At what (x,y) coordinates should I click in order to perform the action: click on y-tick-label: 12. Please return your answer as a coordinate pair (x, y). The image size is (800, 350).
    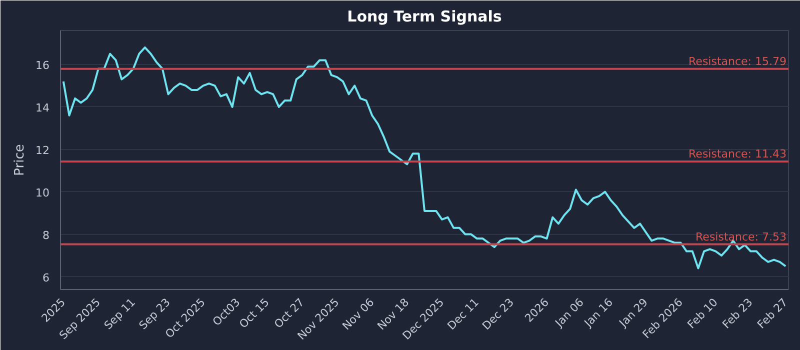
    Looking at the image, I should click on (43, 150).